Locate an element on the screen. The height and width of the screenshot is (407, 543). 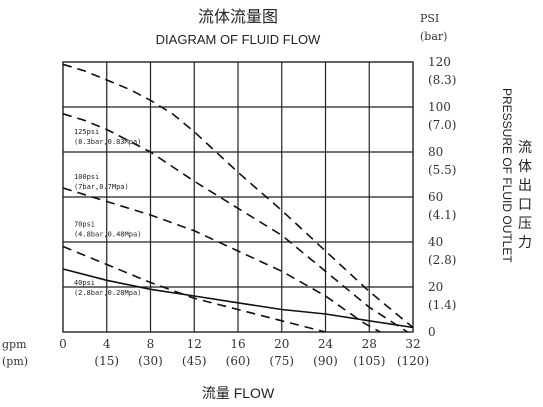
y-tick-label-secondary: (8.3) is located at coordinates (442, 80).